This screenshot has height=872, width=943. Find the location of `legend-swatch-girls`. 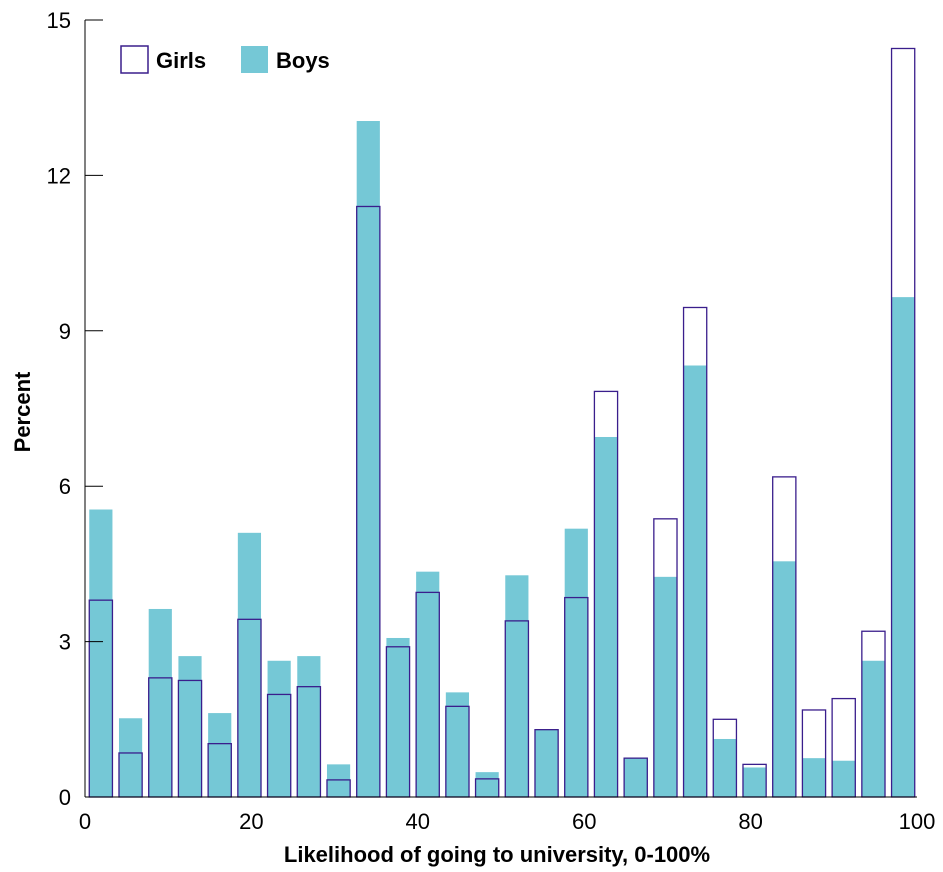

legend-swatch-girls is located at coordinates (134, 59).